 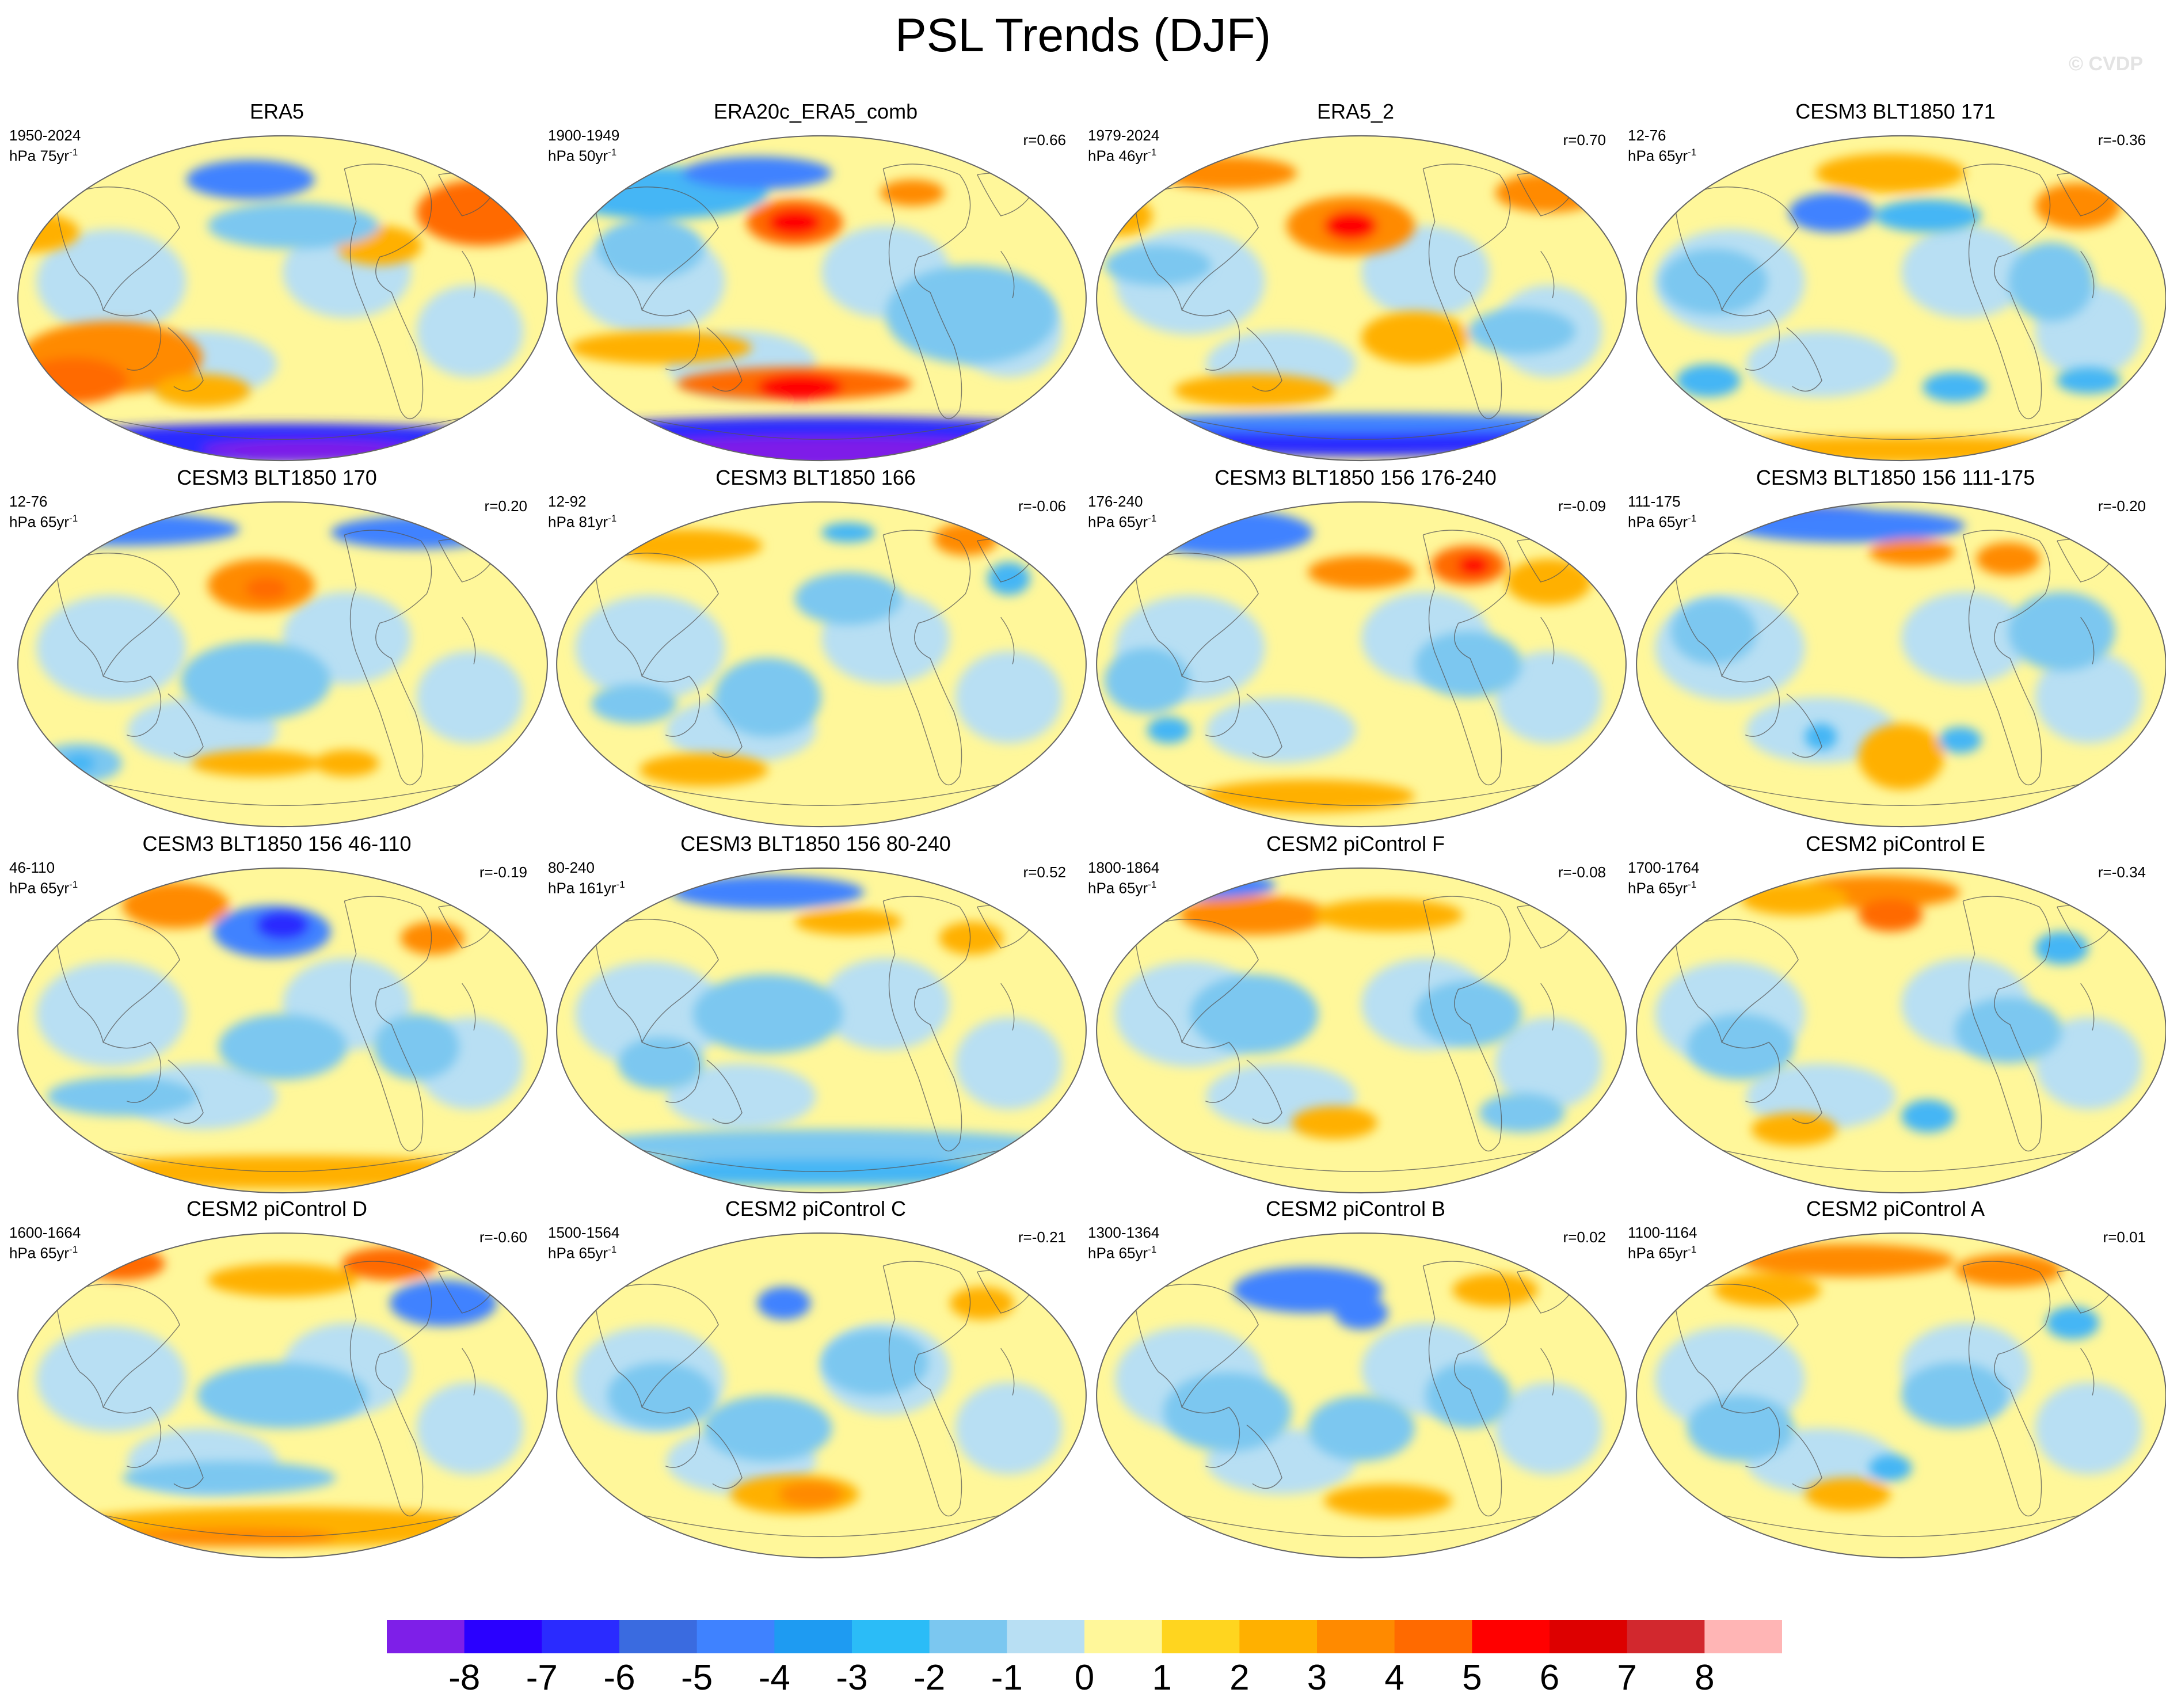 I want to click on panel-correlation: r=0.01, so click(x=2124, y=1237).